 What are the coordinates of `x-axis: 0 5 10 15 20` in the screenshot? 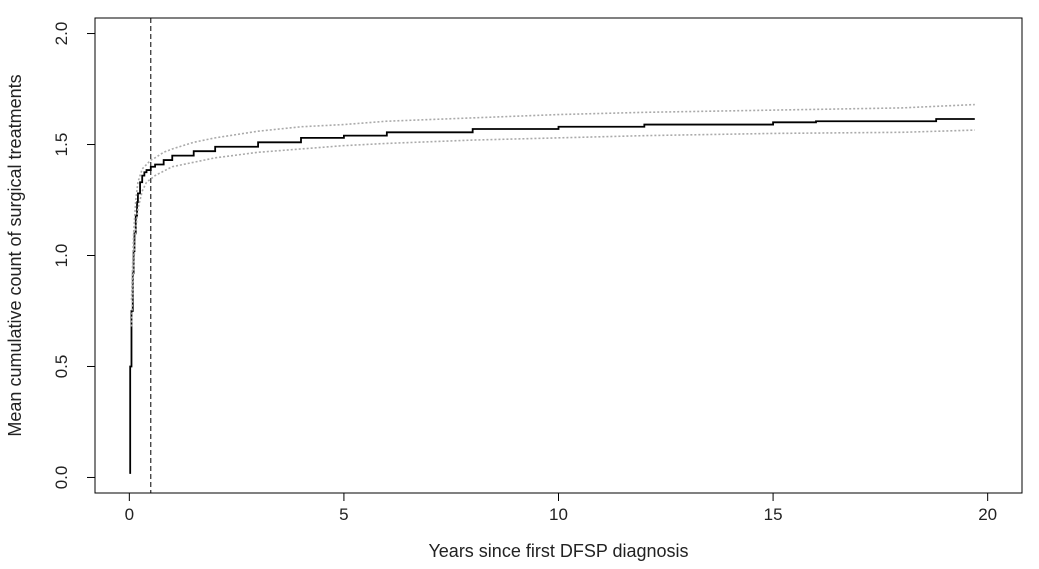 It's located at (561, 508).